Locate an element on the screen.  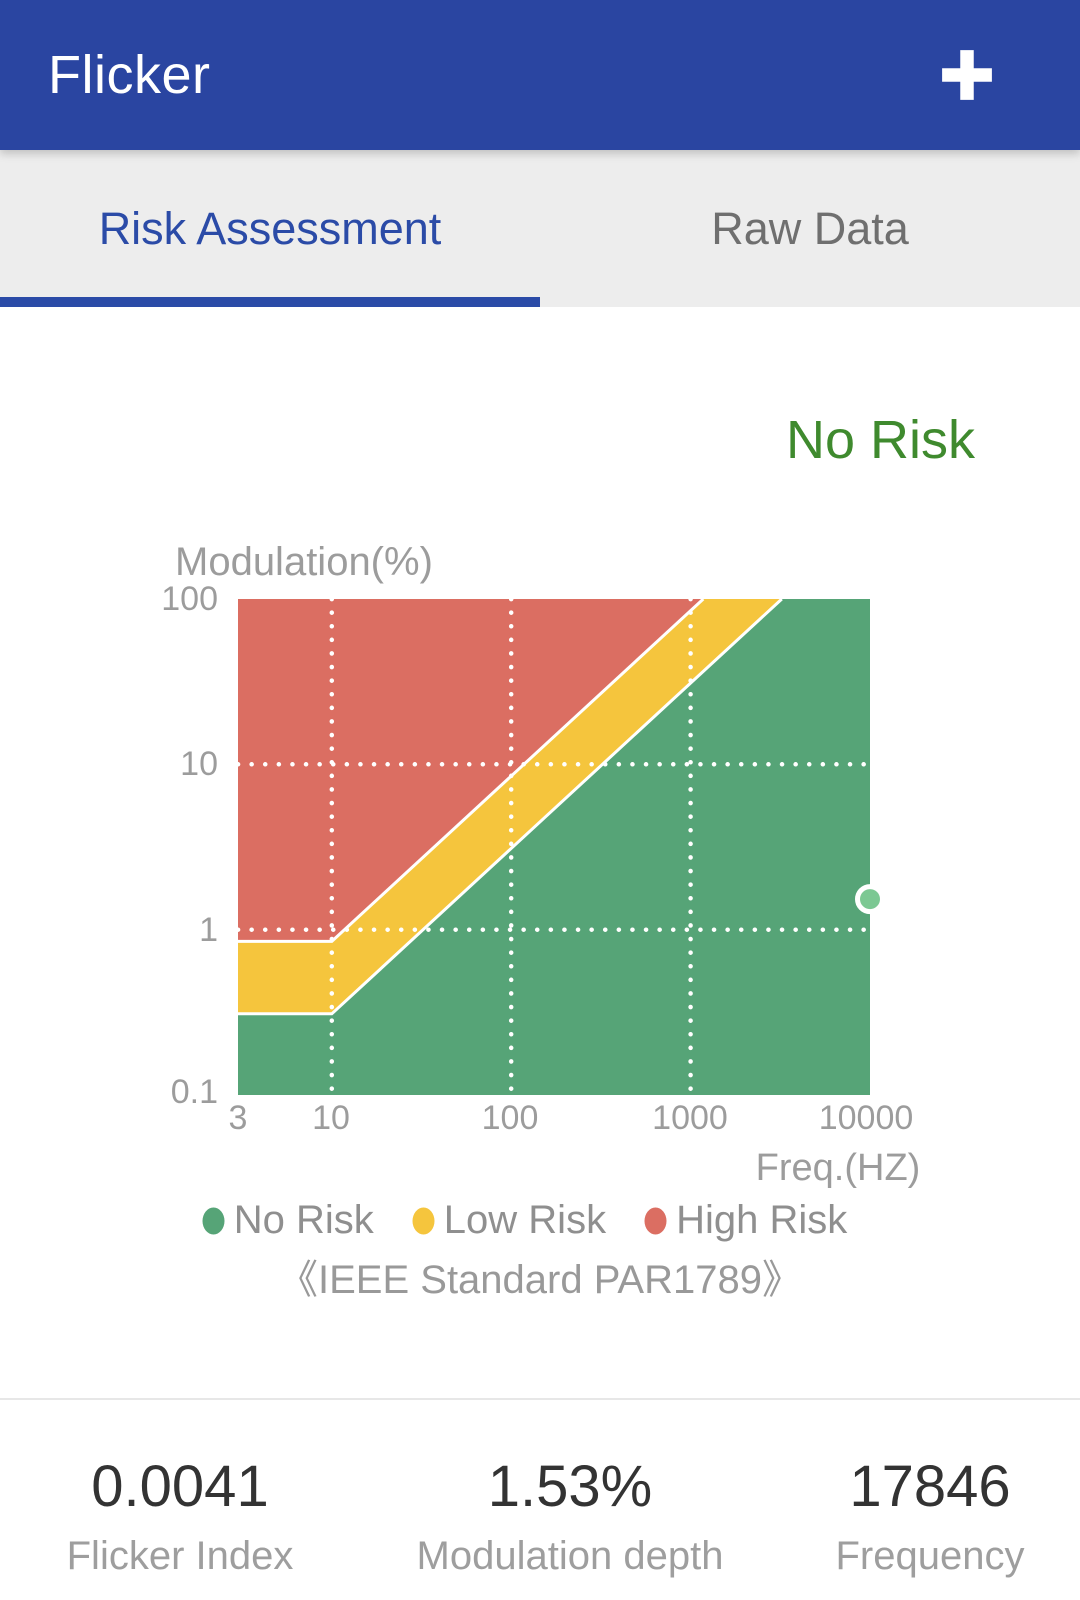
stat-flicker-index: 0.0041 Flicker Index is located at coordinates (180, 1517).